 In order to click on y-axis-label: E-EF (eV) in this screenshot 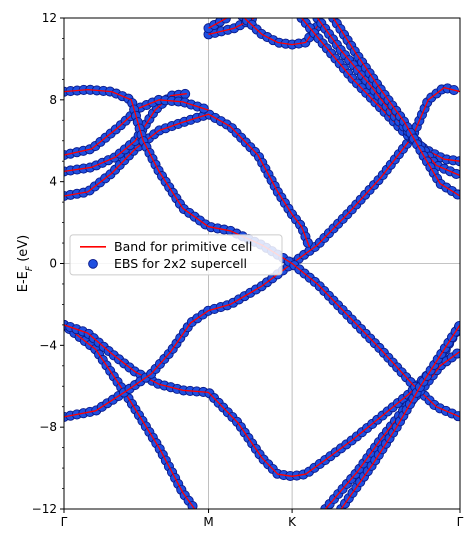, I will do `click(25, 263)`.